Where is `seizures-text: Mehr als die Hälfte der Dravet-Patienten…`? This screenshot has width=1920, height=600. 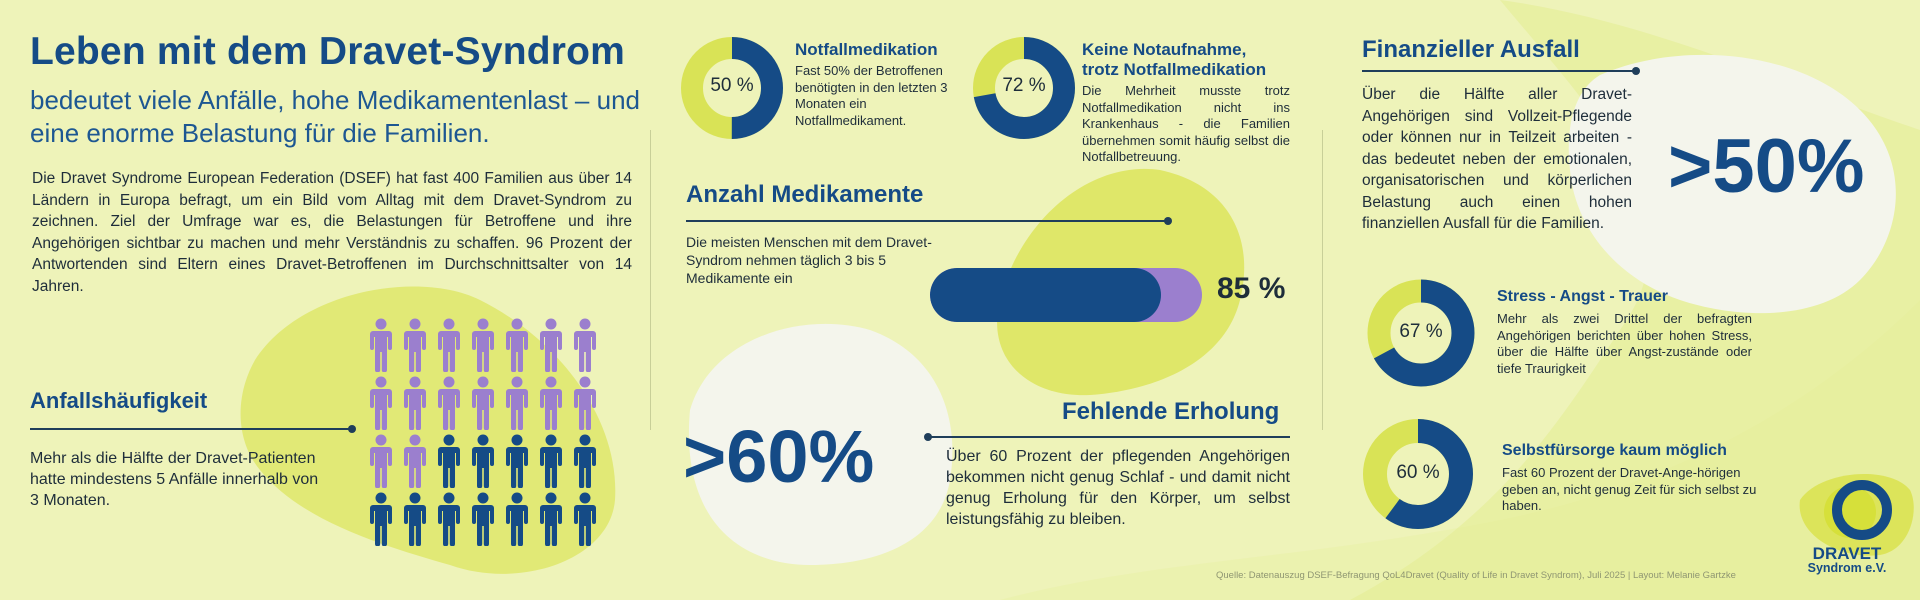 seizures-text: Mehr als die Hälfte der Dravet-Patienten… is located at coordinates (174, 479).